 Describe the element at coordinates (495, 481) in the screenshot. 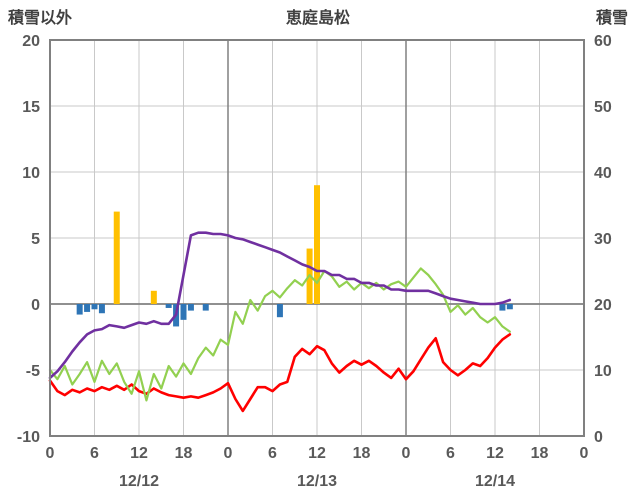

I see `svg-text: 12/14` at that location.